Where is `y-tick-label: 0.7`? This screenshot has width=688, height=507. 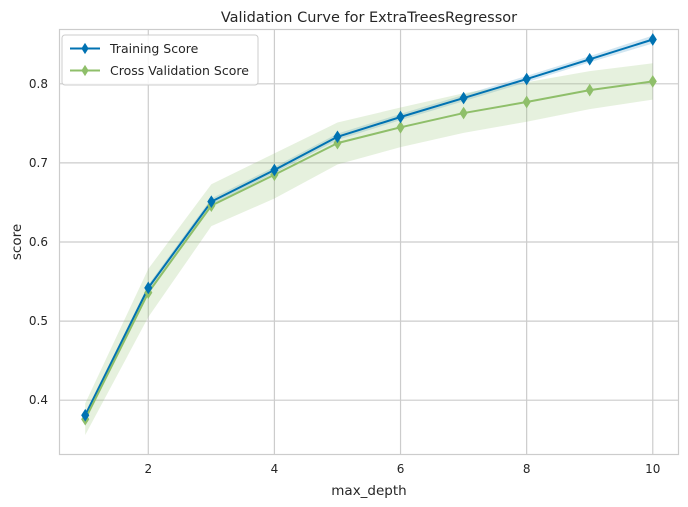 y-tick-label: 0.7 is located at coordinates (38, 163).